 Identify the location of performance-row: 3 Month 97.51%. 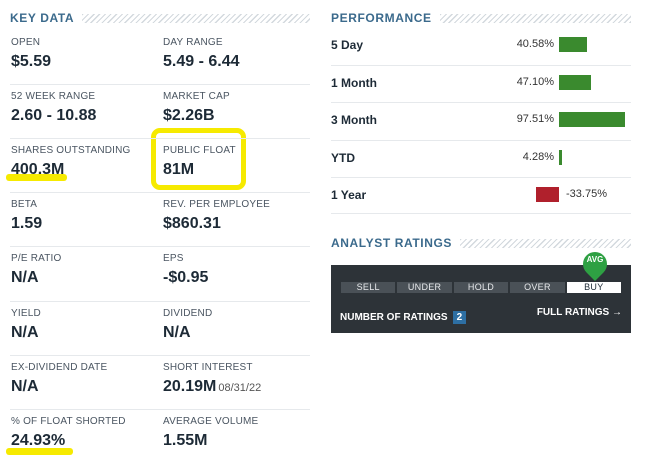
(481, 131).